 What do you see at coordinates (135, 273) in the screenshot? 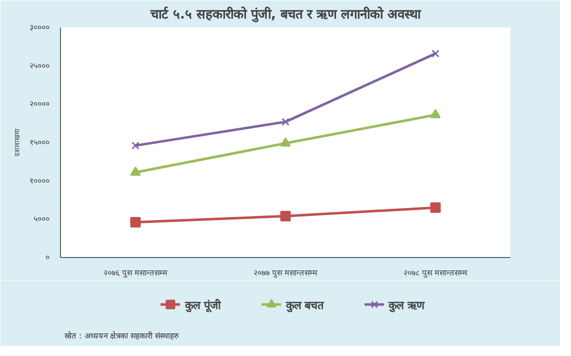
I see `x-tick-label: २०७६ पुस मसान्तसम्म` at bounding box center [135, 273].